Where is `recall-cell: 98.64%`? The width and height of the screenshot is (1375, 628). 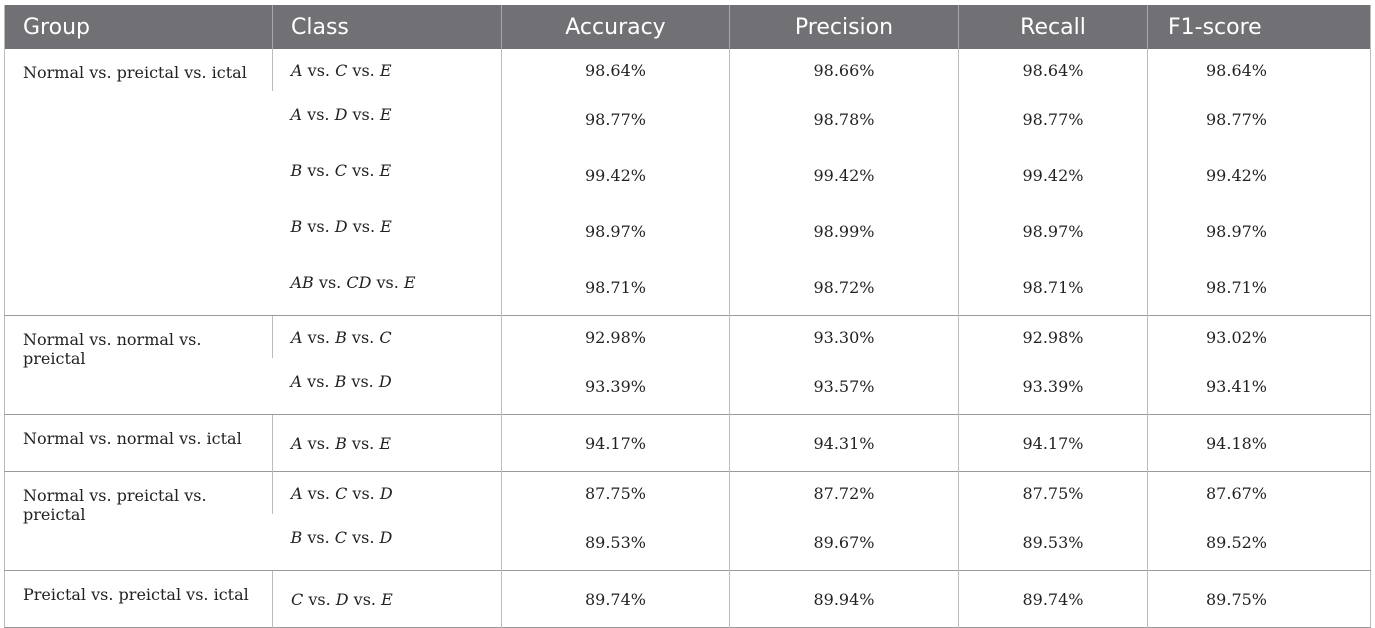 recall-cell: 98.64% is located at coordinates (1053, 70).